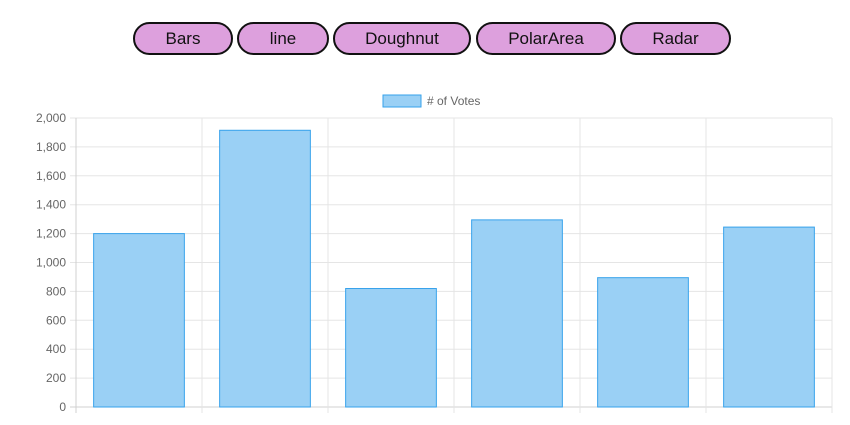 The height and width of the screenshot is (425, 850). I want to click on y-tick-label: 1,400, so click(51, 205).